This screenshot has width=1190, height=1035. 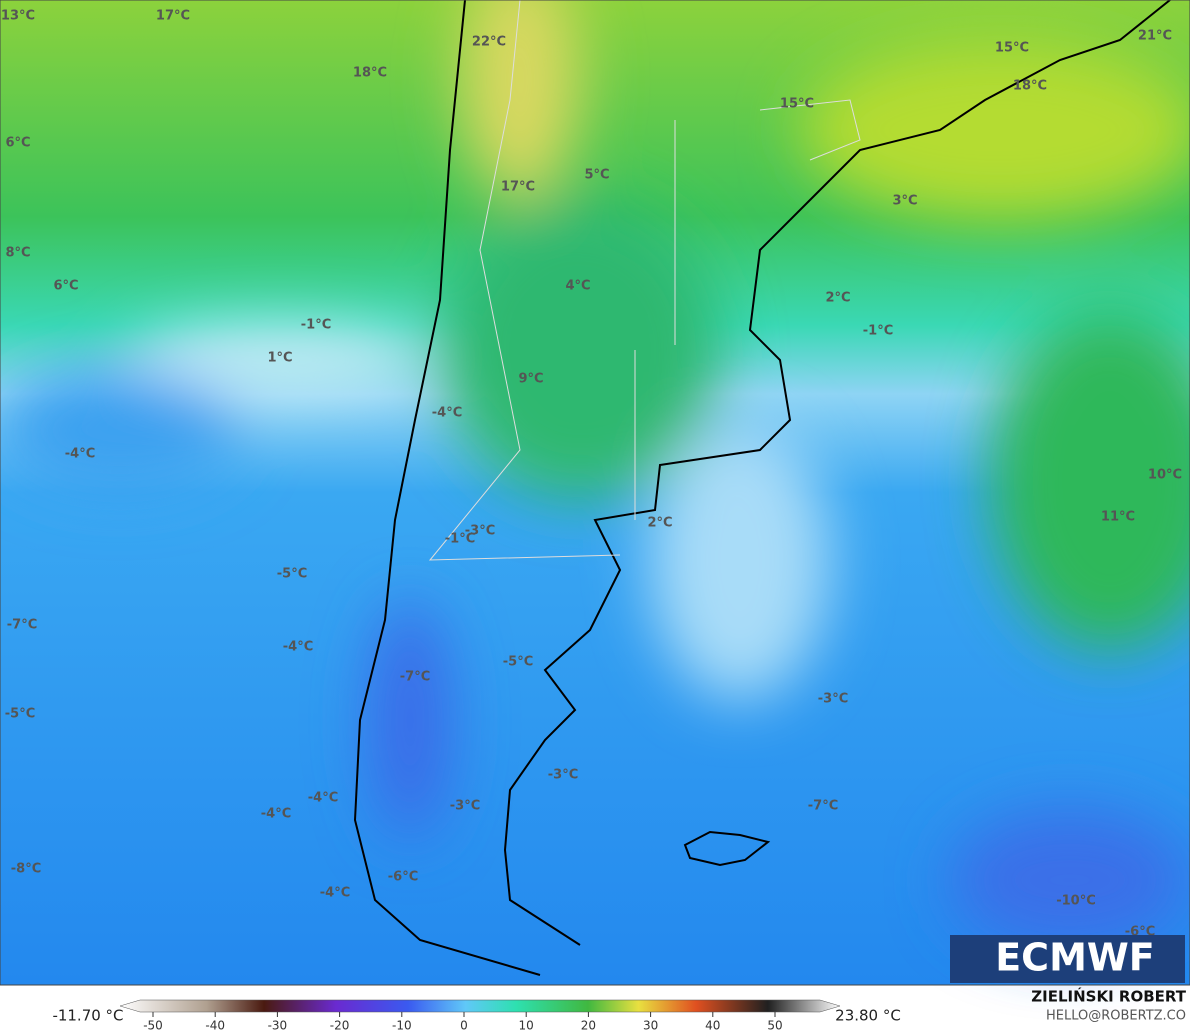 I want to click on temperature-label: 9°C, so click(x=530, y=379).